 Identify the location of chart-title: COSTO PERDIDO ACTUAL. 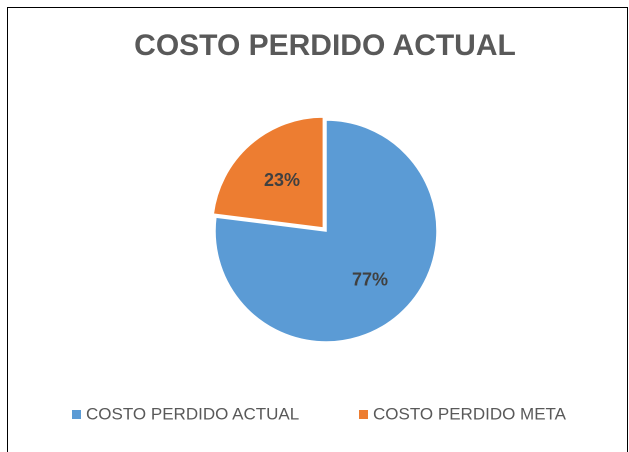
(325, 45).